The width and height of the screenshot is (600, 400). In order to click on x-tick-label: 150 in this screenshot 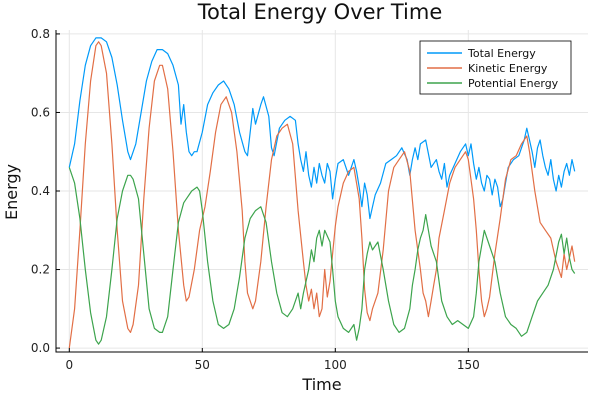, I will do `click(468, 365)`.